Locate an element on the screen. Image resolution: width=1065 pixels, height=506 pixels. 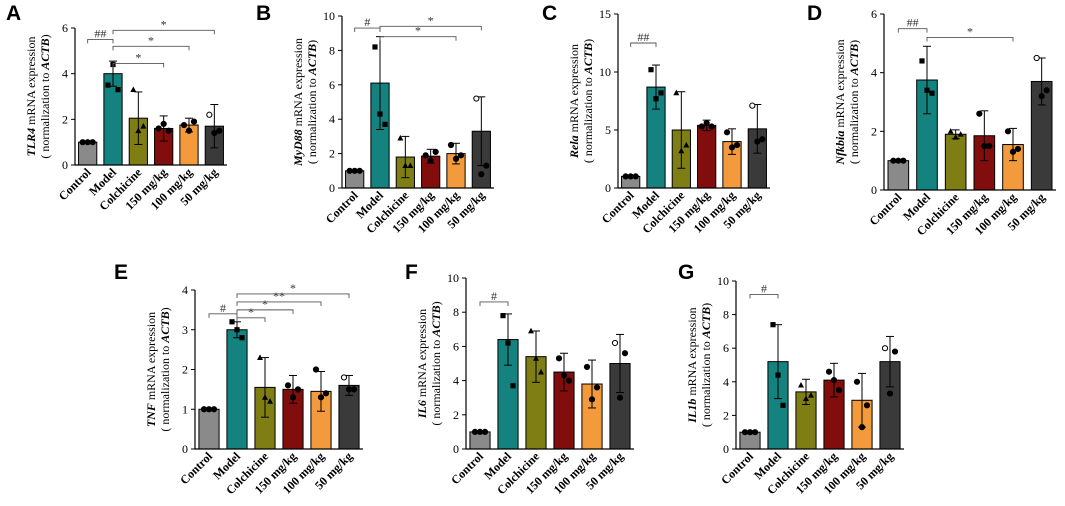
y-tick-label: 2 is located at coordinates (456, 415).